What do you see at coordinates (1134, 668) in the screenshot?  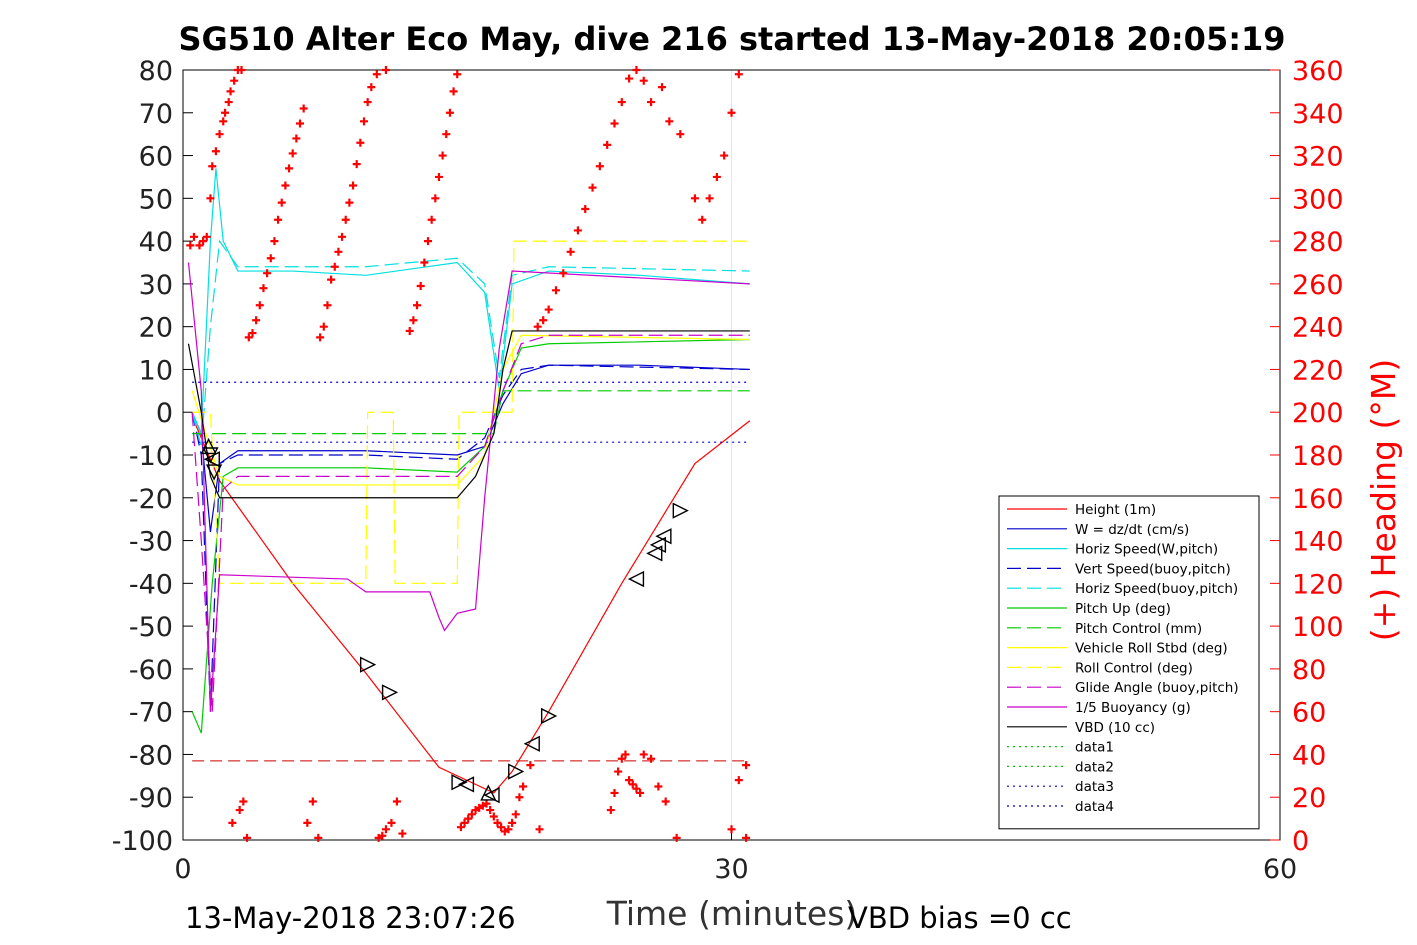 I see `legend-label: Roll Control (deg)` at bounding box center [1134, 668].